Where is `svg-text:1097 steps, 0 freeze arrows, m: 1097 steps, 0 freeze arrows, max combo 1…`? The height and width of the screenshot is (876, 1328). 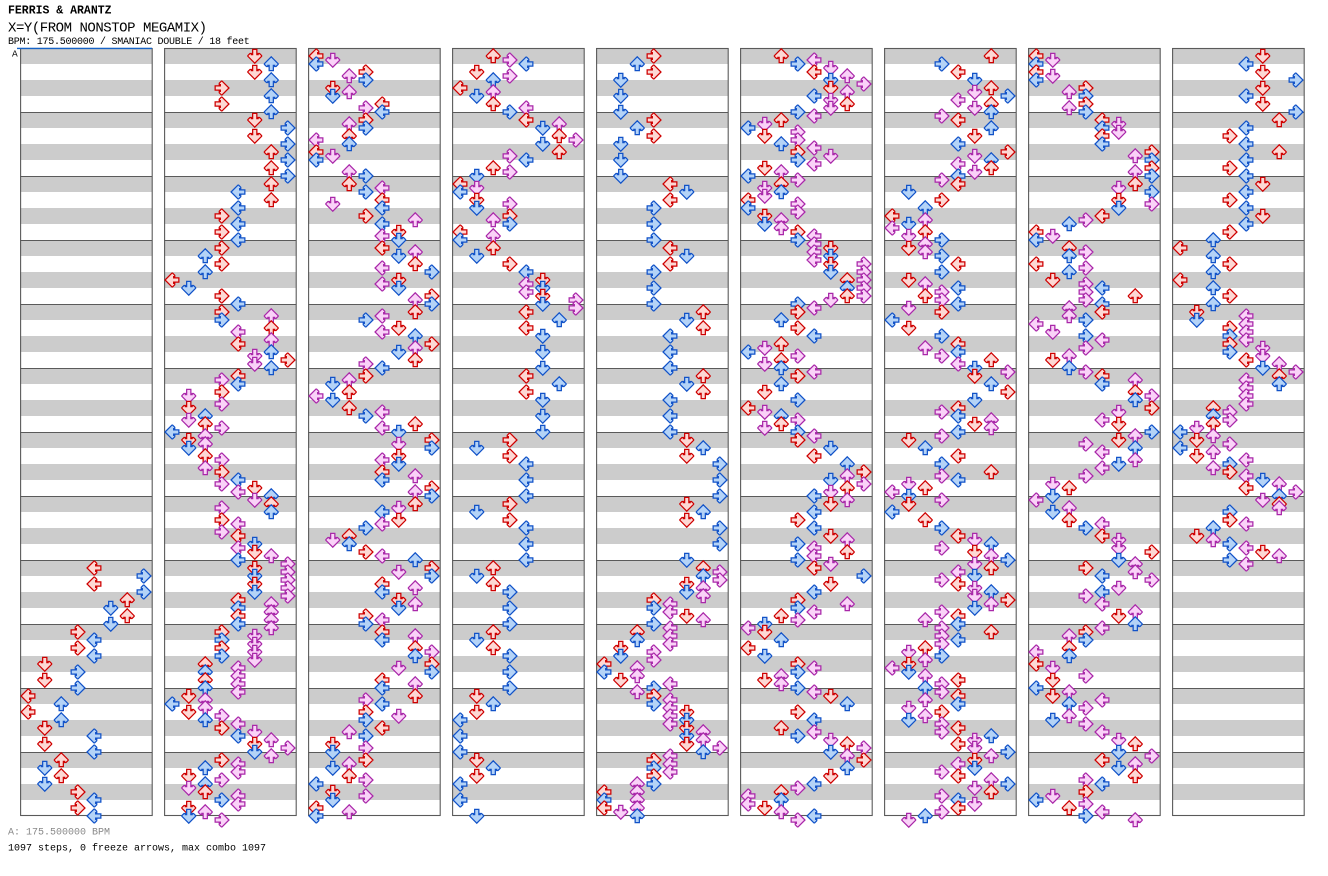 svg-text:1097 steps, 0 freeze arrows, m: 1097 steps, 0 freeze arrows, max combo 1… is located at coordinates (137, 849).